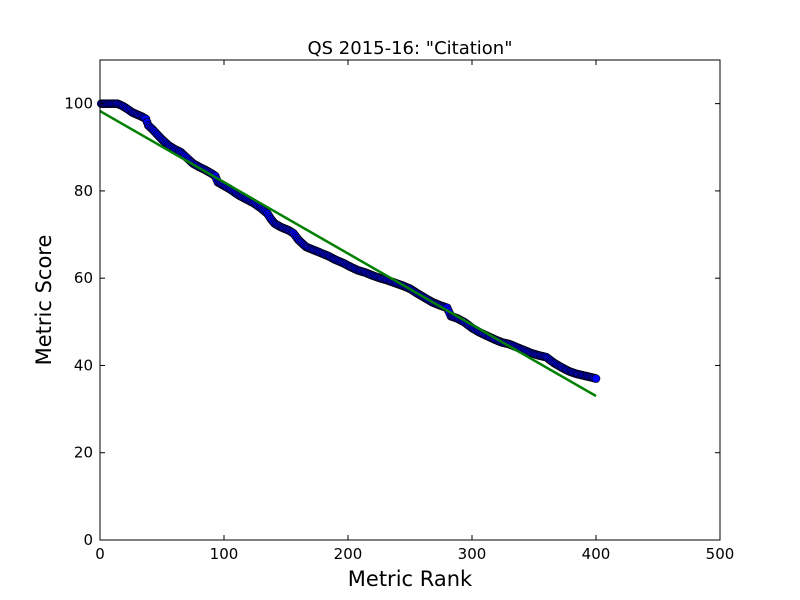 This screenshot has height=600, width=800. Describe the element at coordinates (410, 579) in the screenshot. I see `x-axis-title: Metric Rank` at that location.